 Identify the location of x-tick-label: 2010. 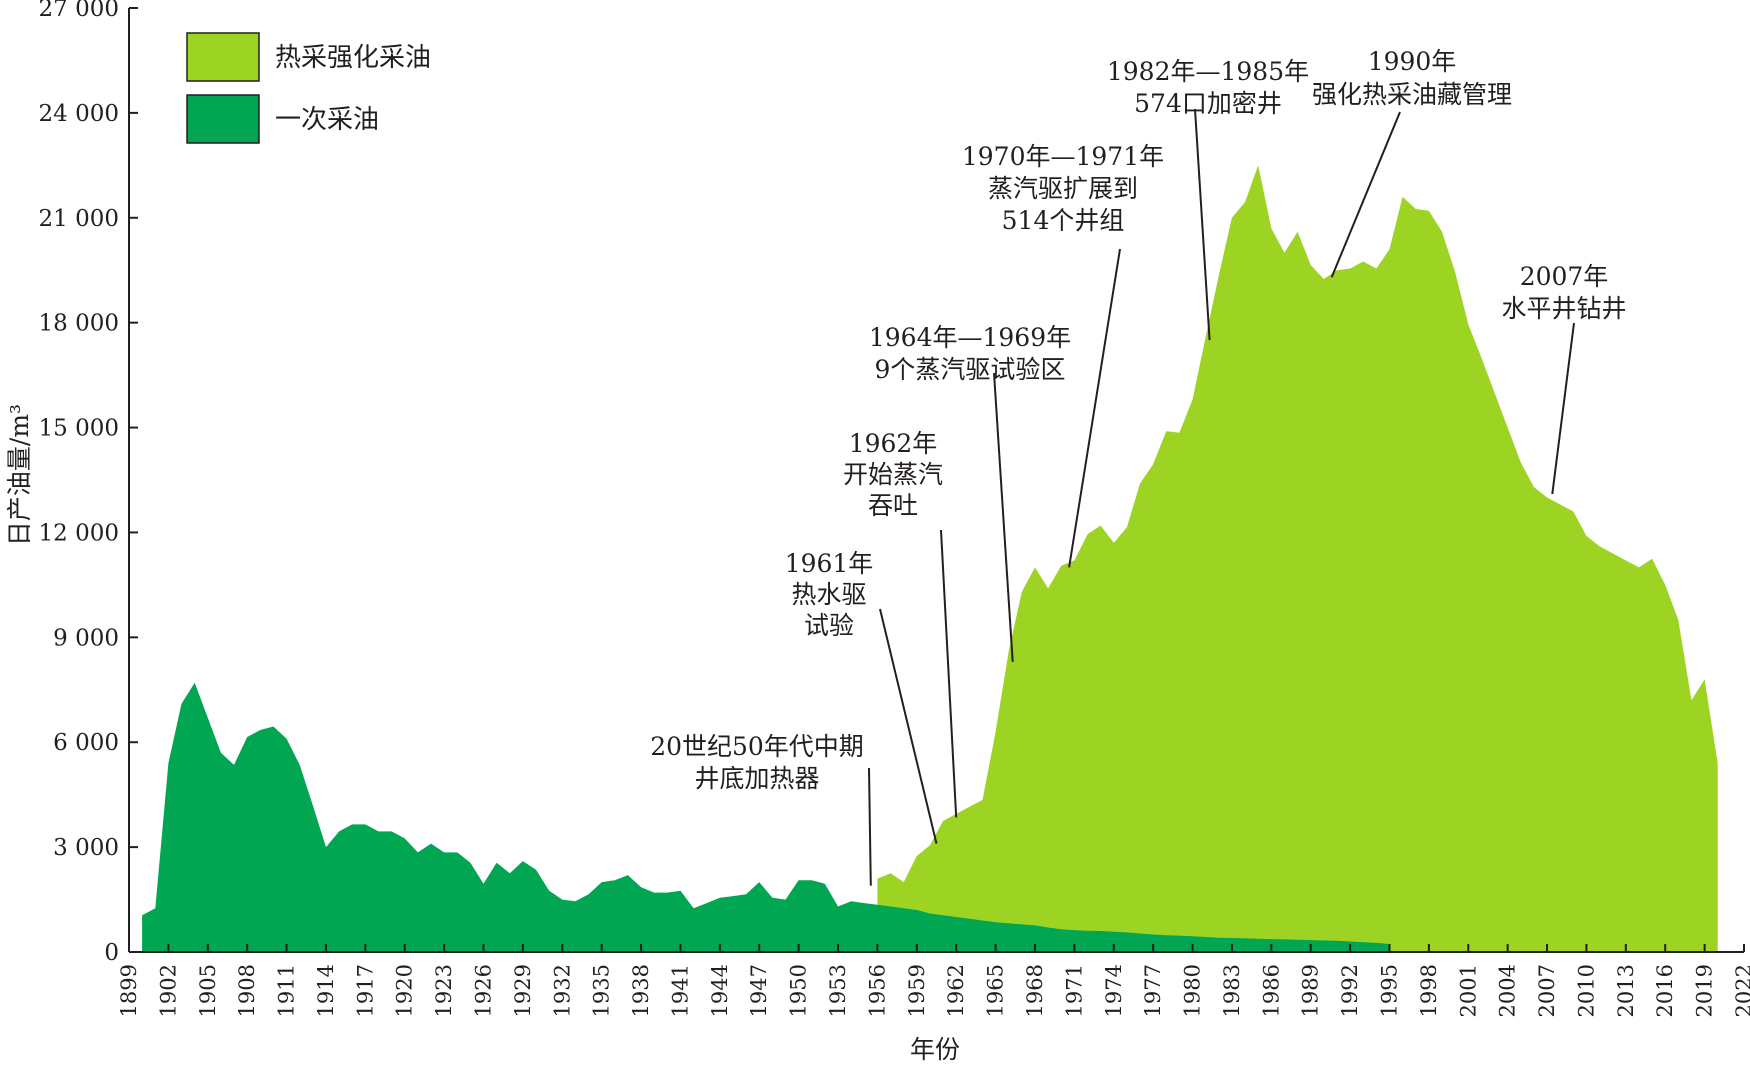
(1586, 990).